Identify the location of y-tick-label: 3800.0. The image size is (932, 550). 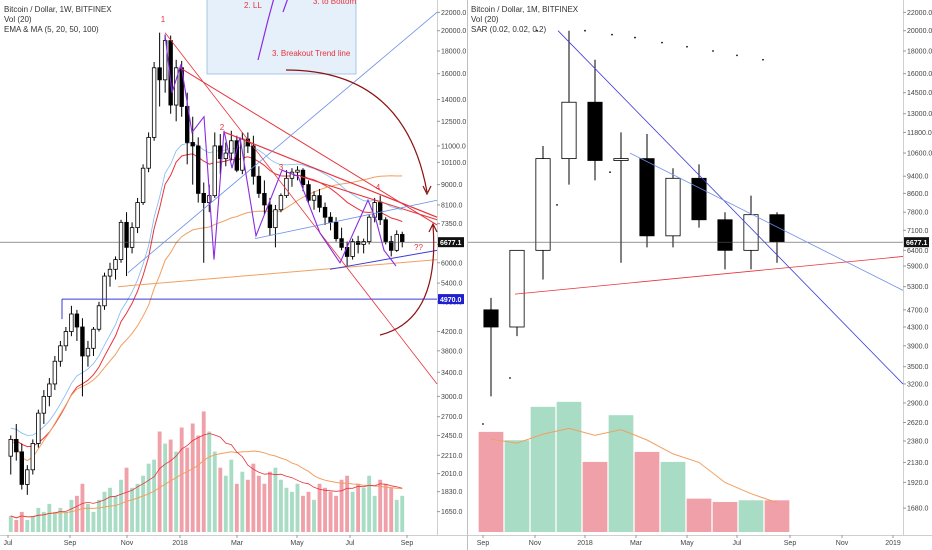
(452, 351).